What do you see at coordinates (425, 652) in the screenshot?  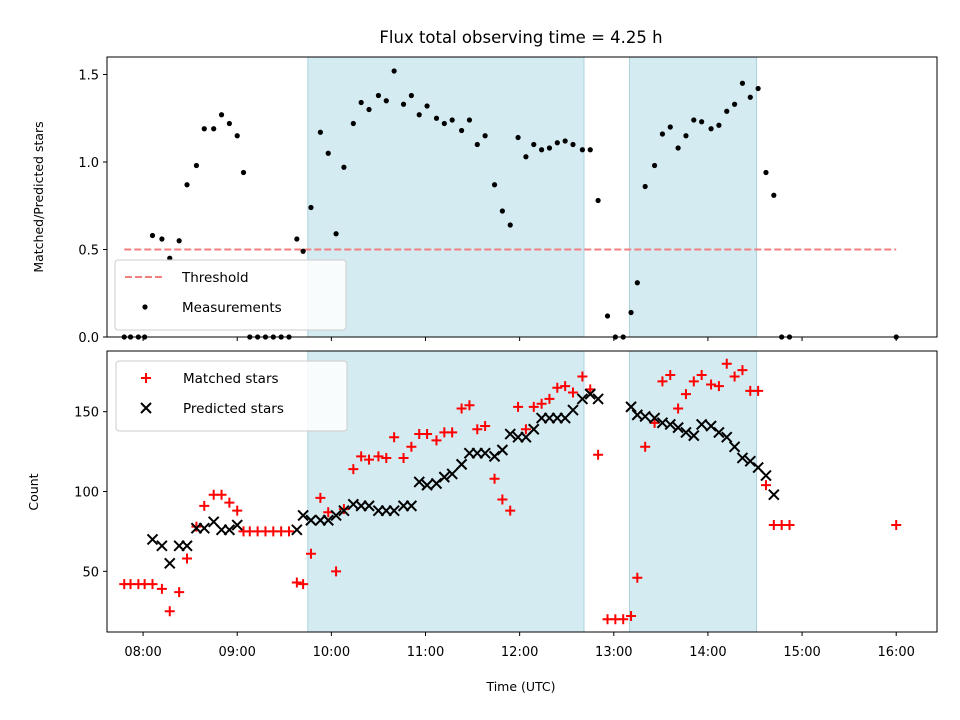 I see `x-tick-label: 11:00` at bounding box center [425, 652].